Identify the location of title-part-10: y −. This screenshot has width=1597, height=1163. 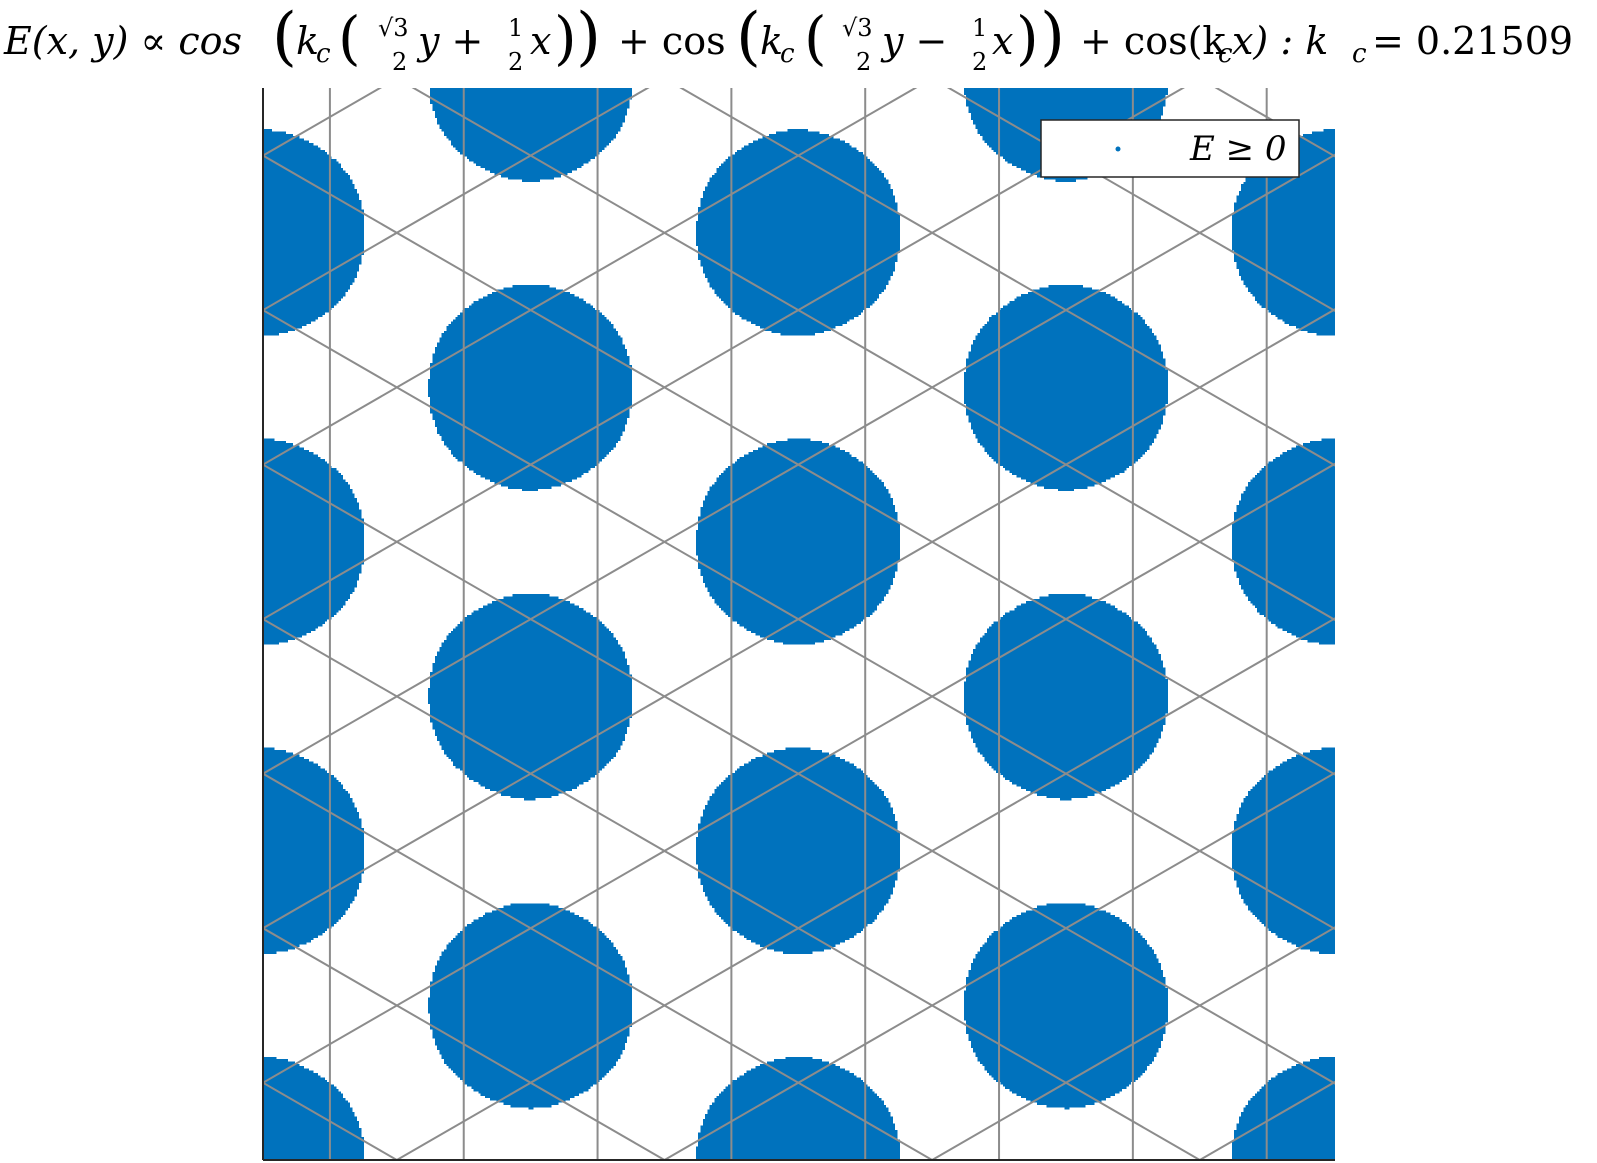
(913, 41).